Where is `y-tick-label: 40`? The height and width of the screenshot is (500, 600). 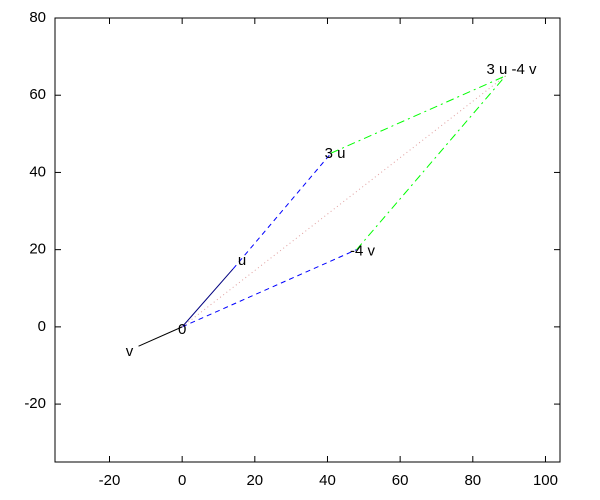 y-tick-label: 40 is located at coordinates (37, 171).